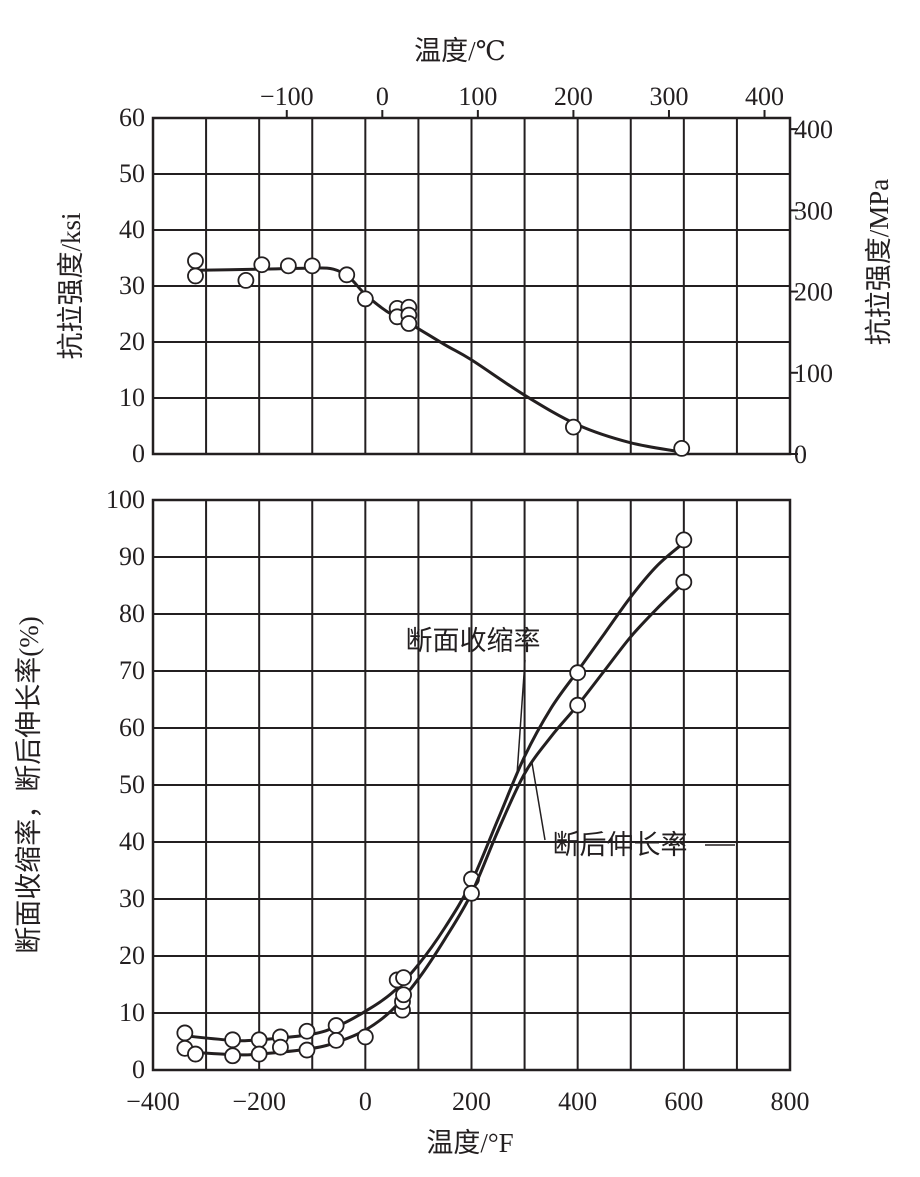  Describe the element at coordinates (577, 1101) in the screenshot. I see `x-tick-label: 400` at that location.